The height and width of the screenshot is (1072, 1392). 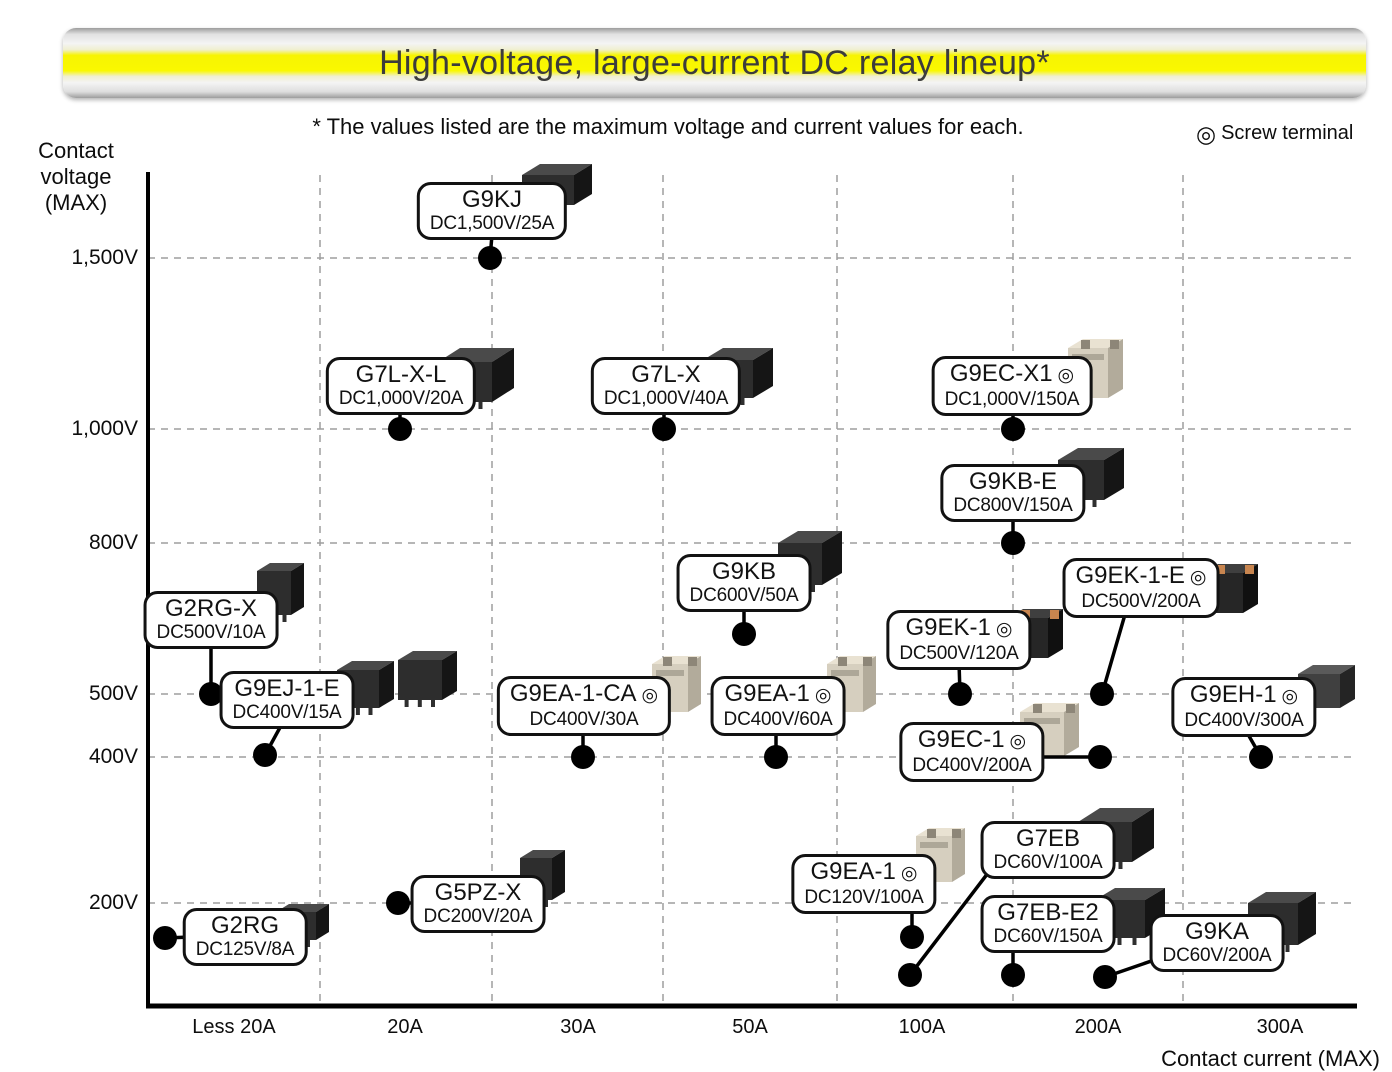 What do you see at coordinates (365, 688) in the screenshot?
I see `relay-photo-g9ej-1-e` at bounding box center [365, 688].